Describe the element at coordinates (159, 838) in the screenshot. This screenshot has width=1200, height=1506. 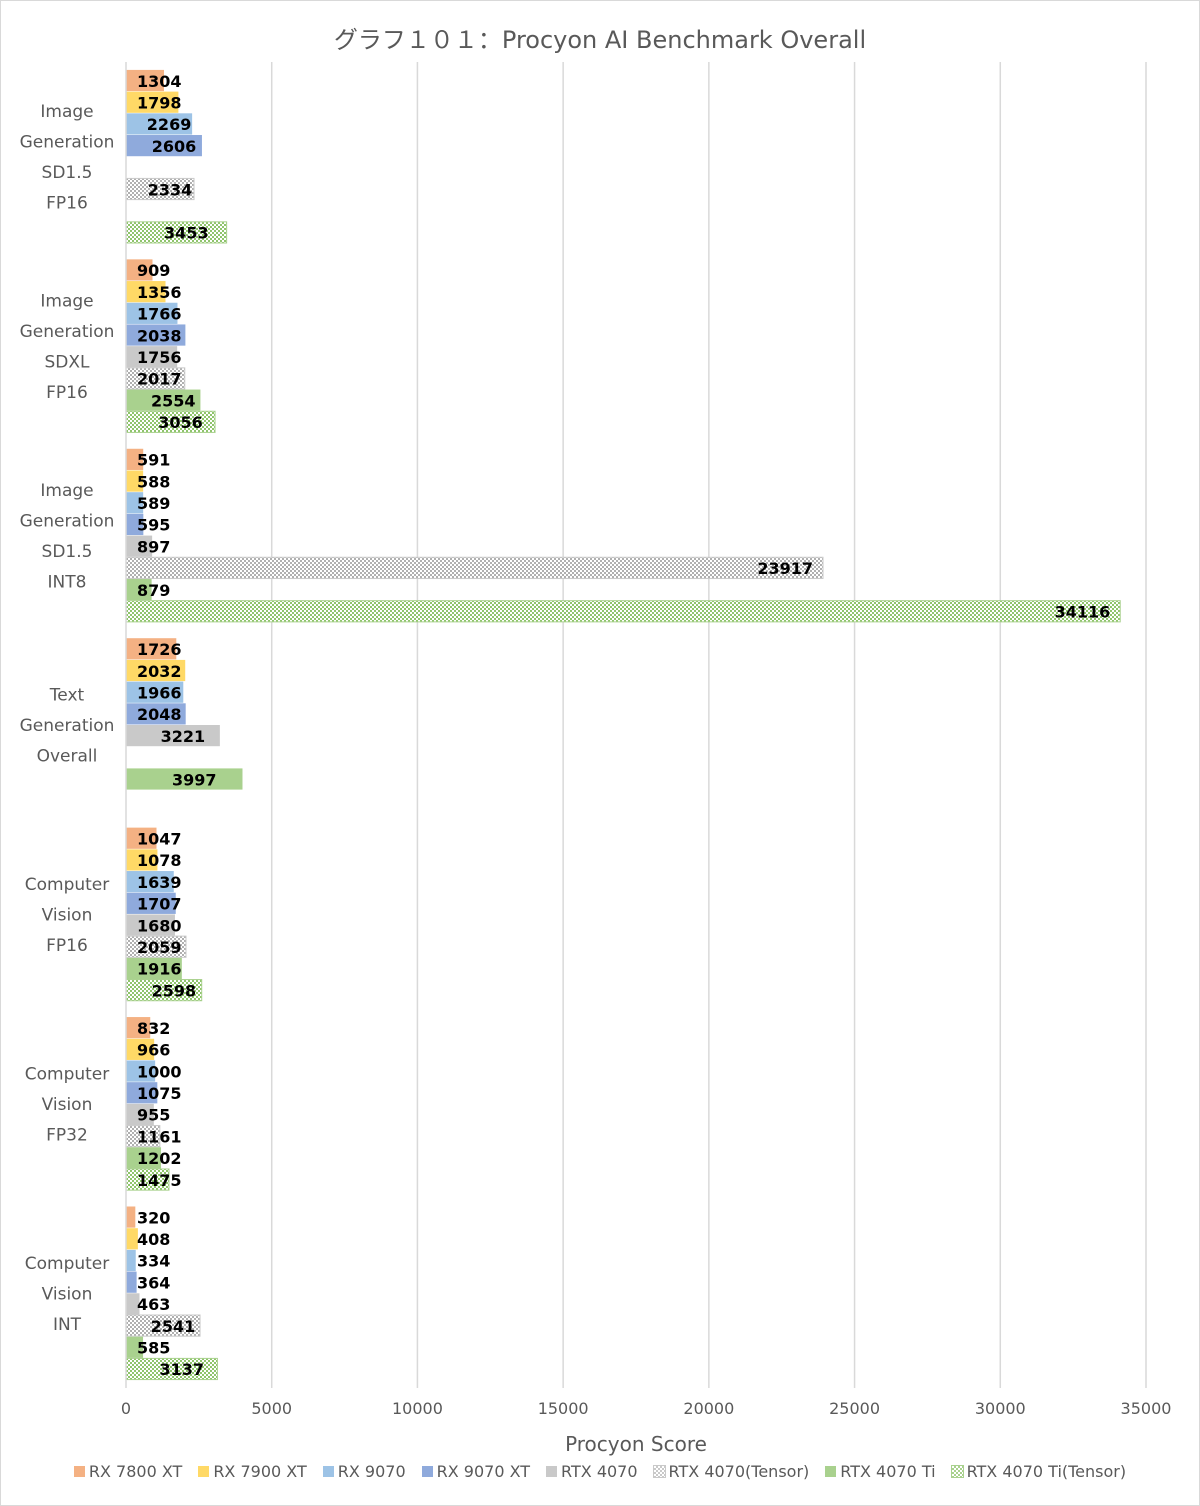
I see `data-label: 1047` at that location.